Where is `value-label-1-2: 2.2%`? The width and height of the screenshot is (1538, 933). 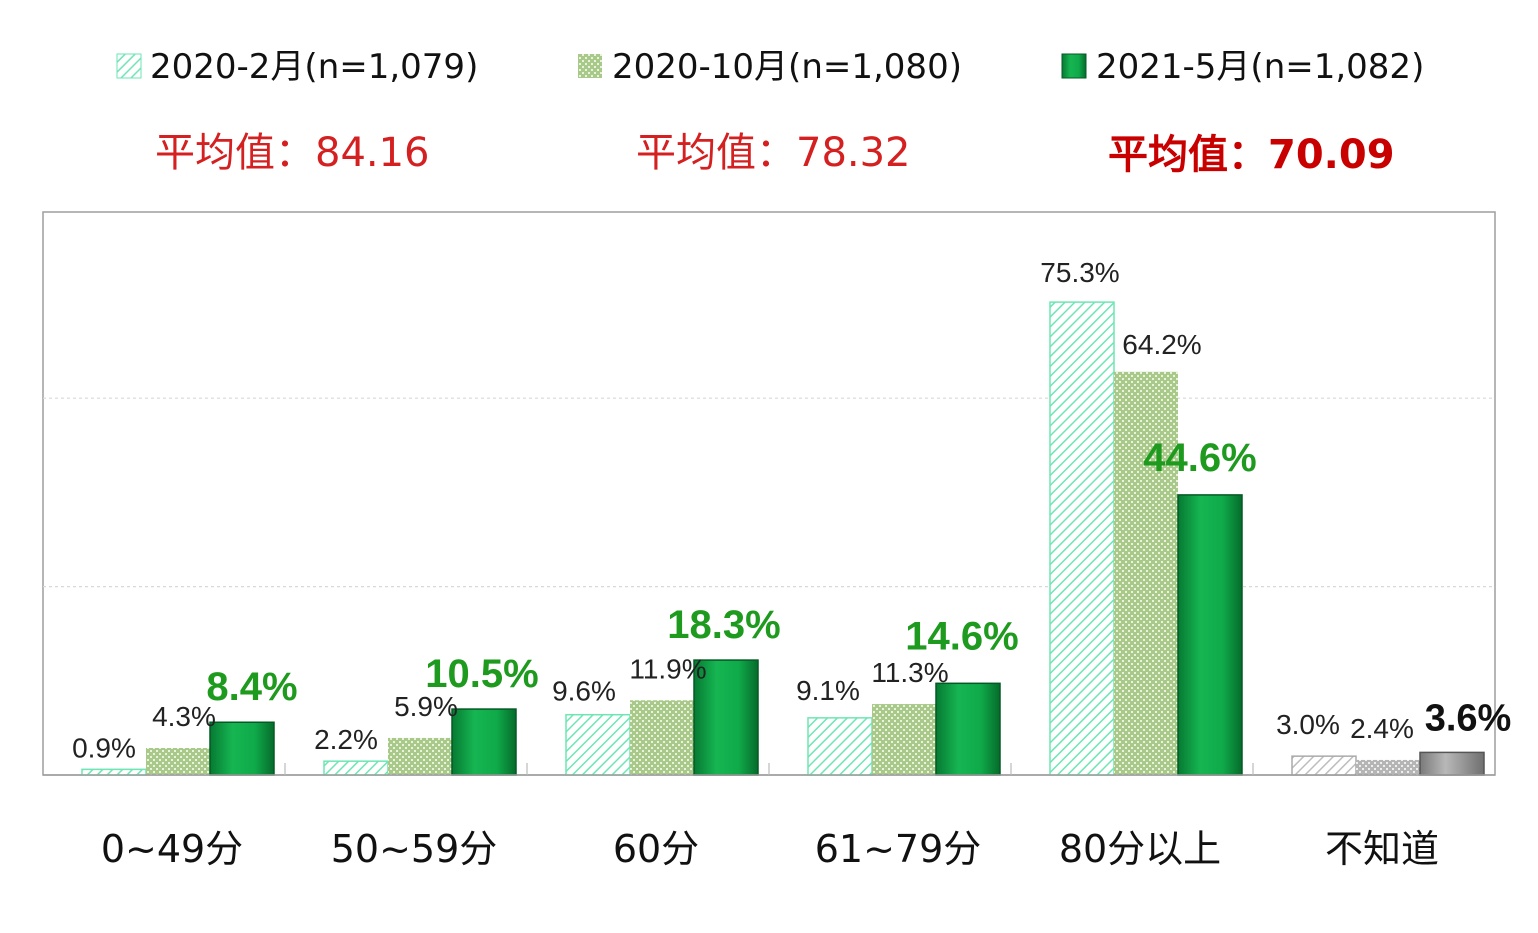 value-label-1-2: 2.2% is located at coordinates (346, 739).